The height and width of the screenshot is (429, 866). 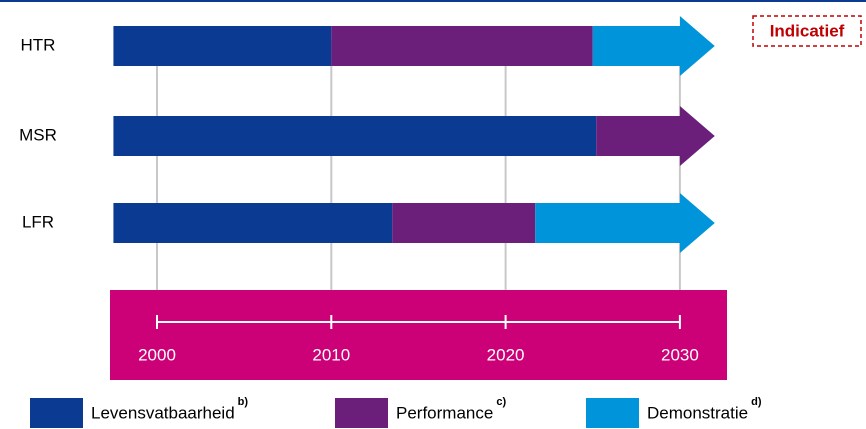 I want to click on legend-label: Levensvatbaarheid, so click(x=163, y=412).